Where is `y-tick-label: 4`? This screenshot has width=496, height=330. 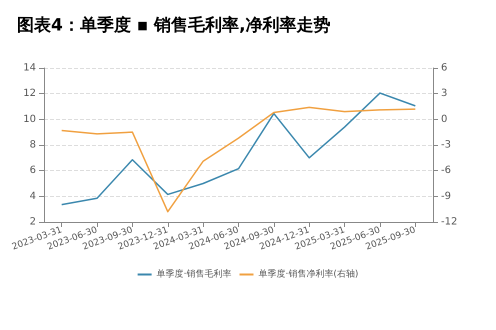
y-tick-label: 4 is located at coordinates (33, 196).